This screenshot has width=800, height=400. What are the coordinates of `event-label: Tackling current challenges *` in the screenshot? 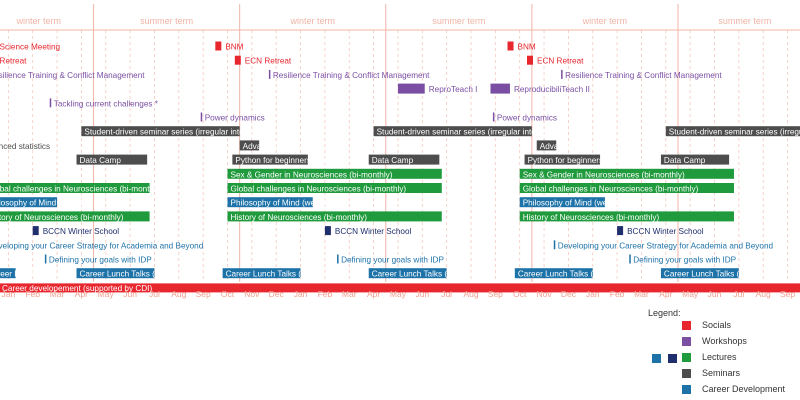 It's located at (106, 103).